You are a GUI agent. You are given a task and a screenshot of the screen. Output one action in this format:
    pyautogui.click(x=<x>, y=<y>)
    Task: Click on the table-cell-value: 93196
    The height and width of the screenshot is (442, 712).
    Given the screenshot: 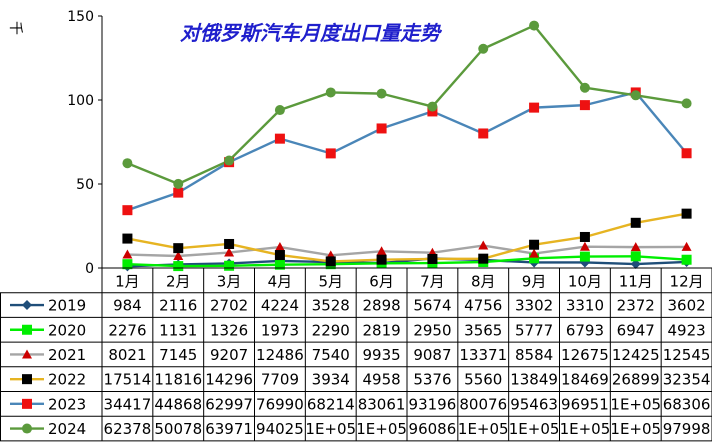 What is the action you would take?
    pyautogui.click(x=433, y=404)
    